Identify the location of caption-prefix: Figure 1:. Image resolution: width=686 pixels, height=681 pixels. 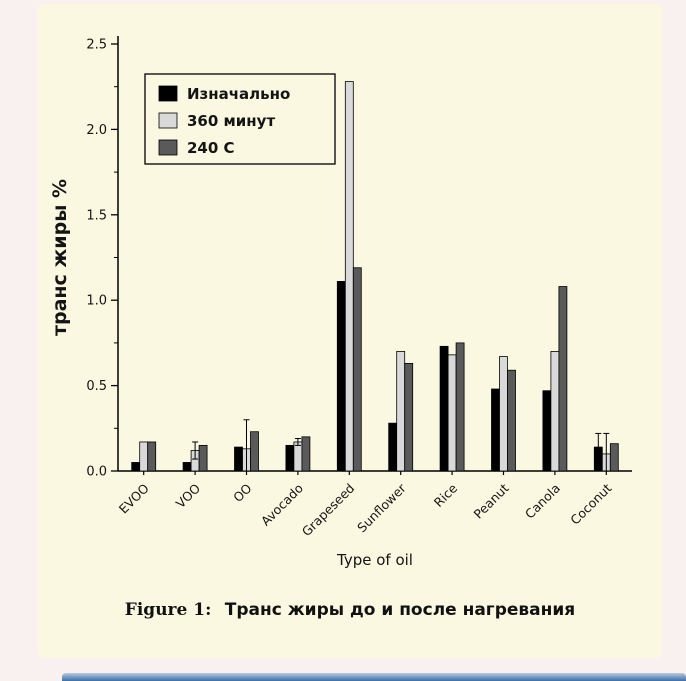
(168, 610).